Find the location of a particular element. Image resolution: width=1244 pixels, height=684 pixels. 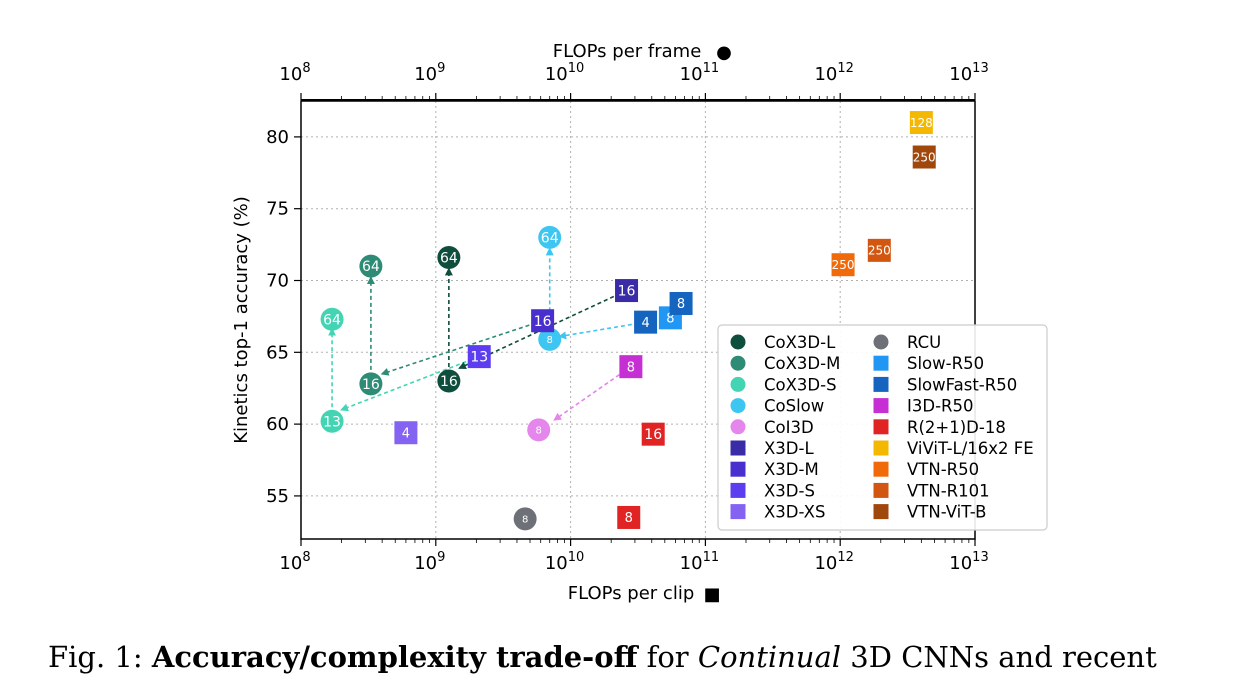

legend-label: SlowFast-R50 is located at coordinates (962, 384).